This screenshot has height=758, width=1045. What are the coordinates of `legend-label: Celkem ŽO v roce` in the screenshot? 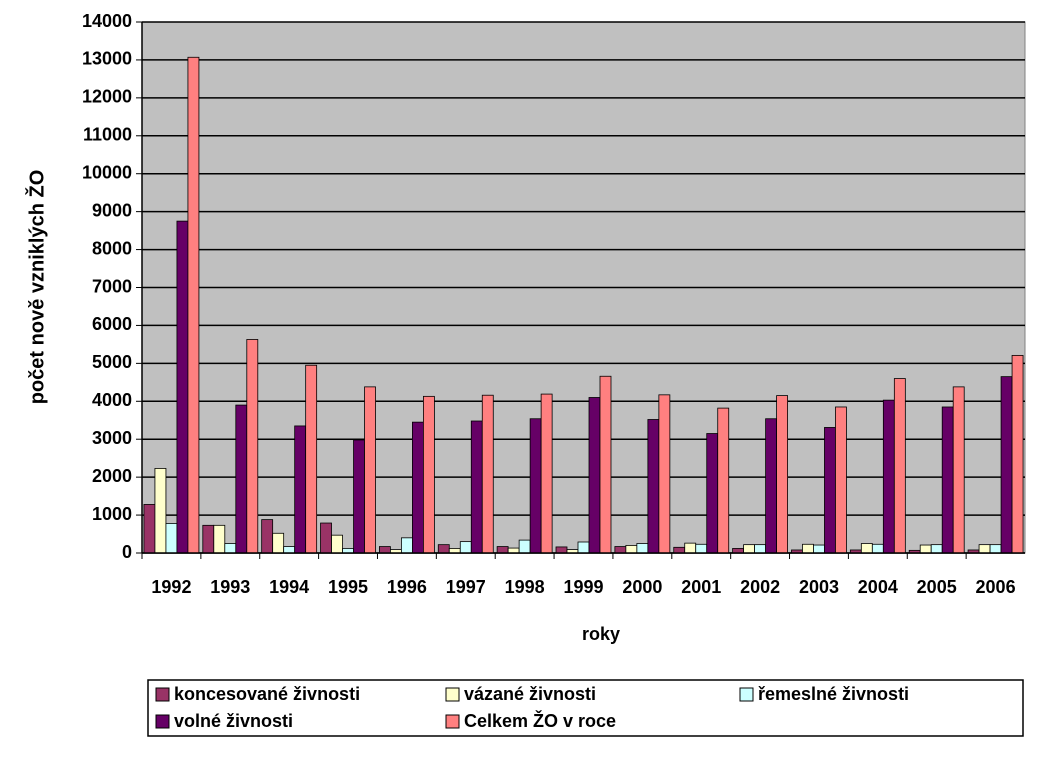 It's located at (540, 720).